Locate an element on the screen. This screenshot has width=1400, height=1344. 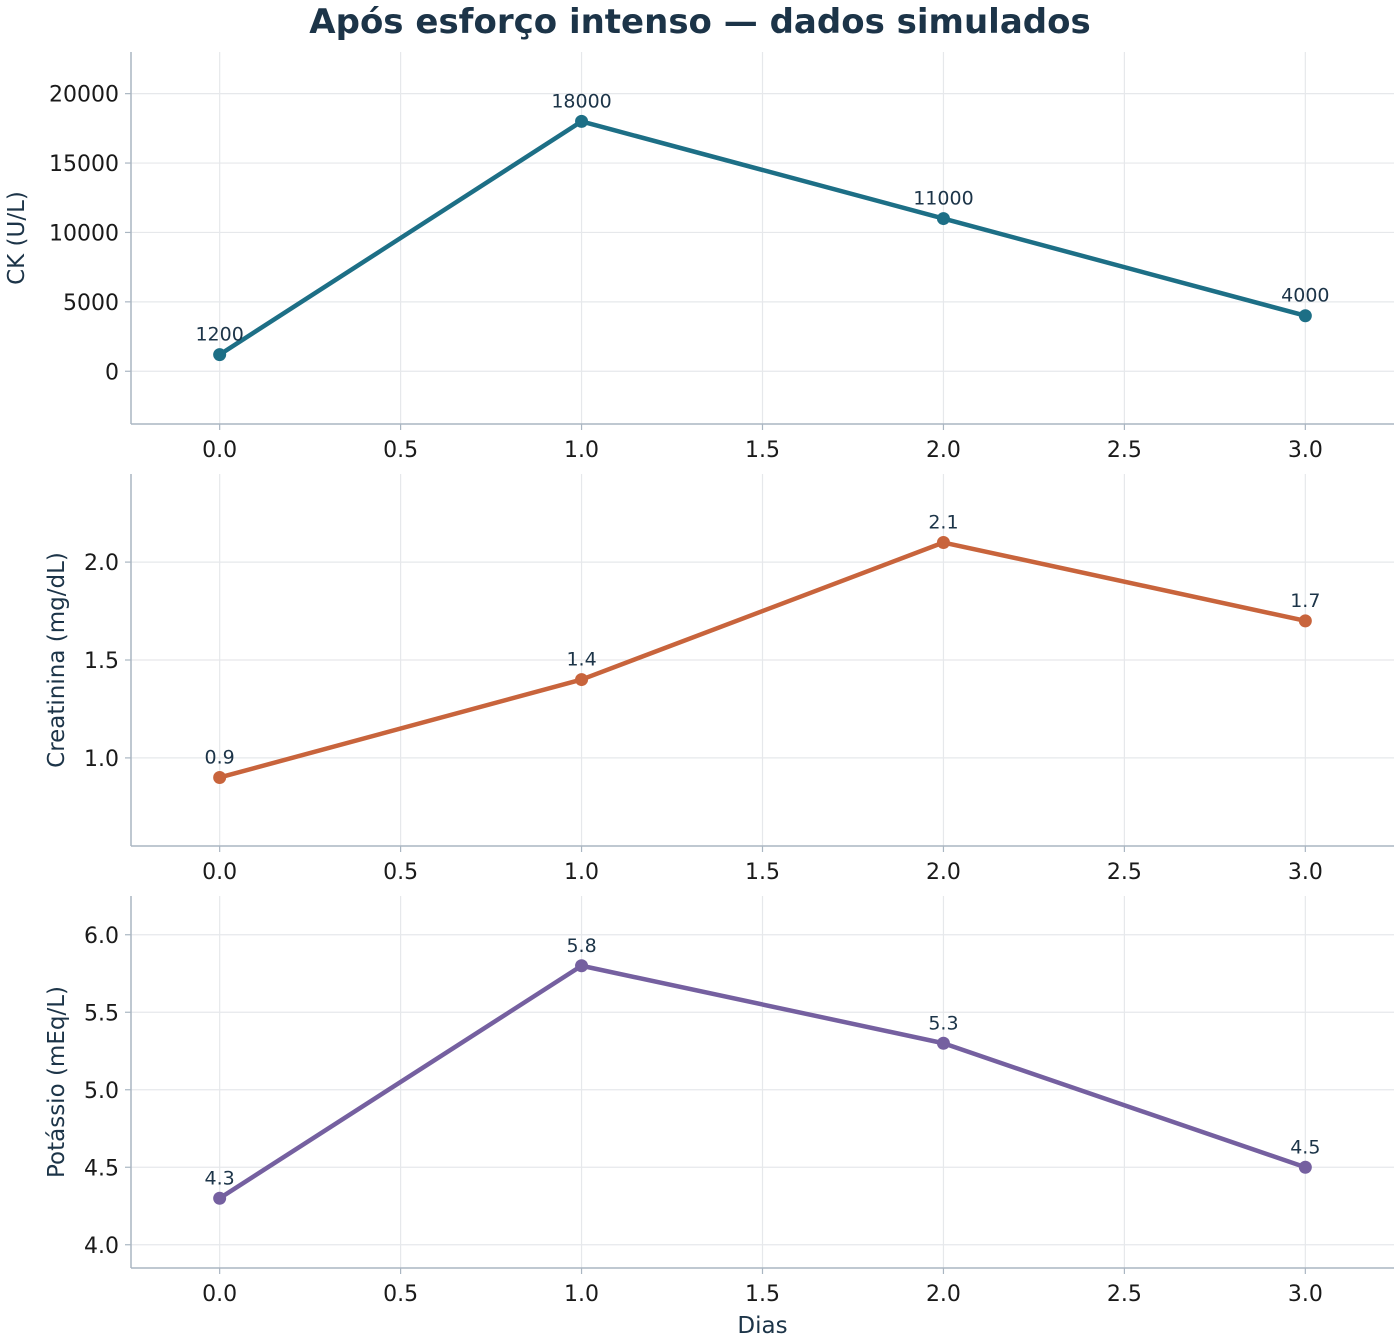
ck-series-line is located at coordinates (762, 238).